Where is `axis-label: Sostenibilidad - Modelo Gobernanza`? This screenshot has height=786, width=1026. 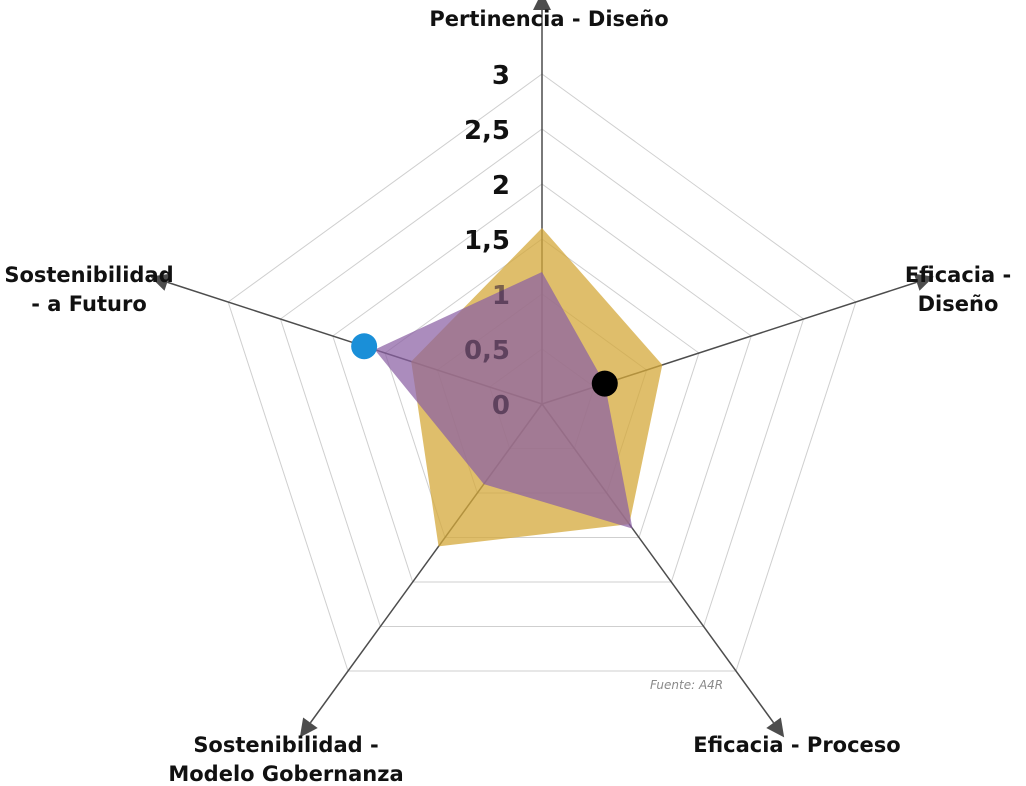 axis-label: Sostenibilidad - Modelo Gobernanza is located at coordinates (285, 759).